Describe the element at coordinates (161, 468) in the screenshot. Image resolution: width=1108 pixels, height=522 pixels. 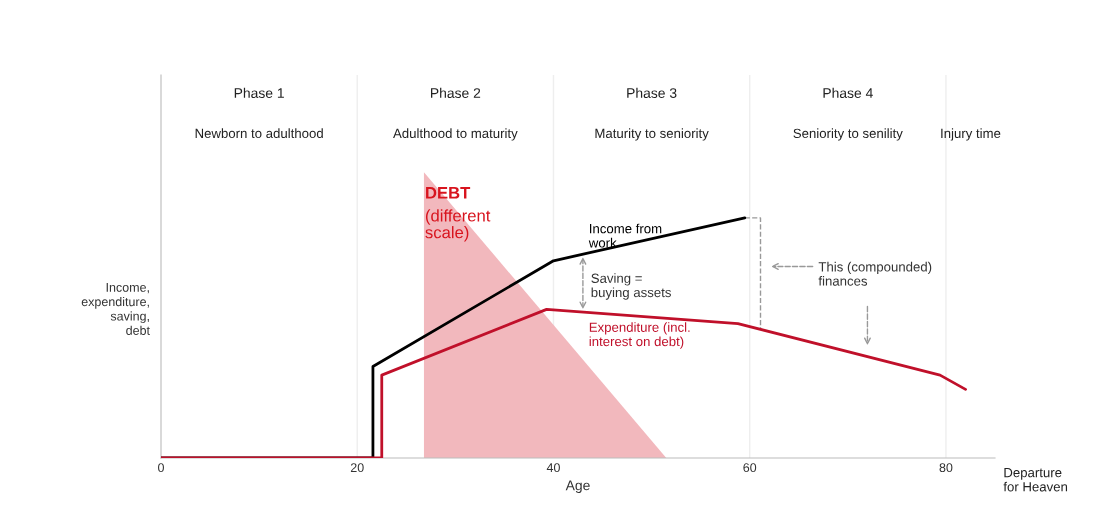
I see `x-tick-label: 0` at that location.